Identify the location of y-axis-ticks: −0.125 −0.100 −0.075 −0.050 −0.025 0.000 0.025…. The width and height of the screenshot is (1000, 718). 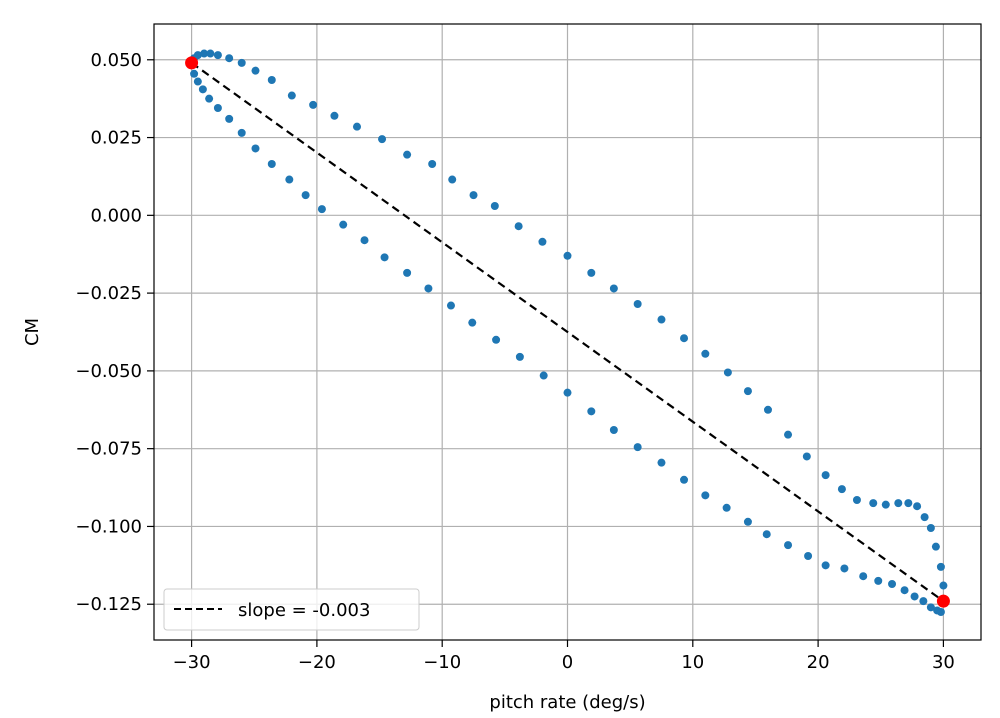
(114, 332).